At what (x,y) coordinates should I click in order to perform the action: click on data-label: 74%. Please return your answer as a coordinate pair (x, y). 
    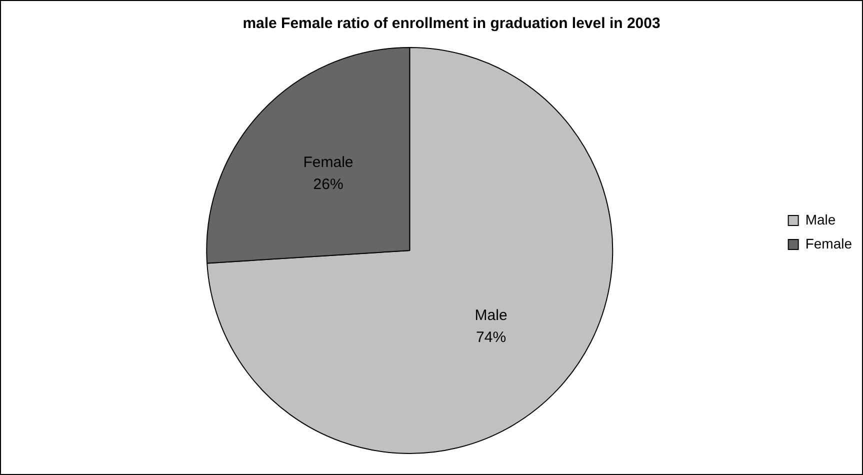
    Looking at the image, I should click on (491, 337).